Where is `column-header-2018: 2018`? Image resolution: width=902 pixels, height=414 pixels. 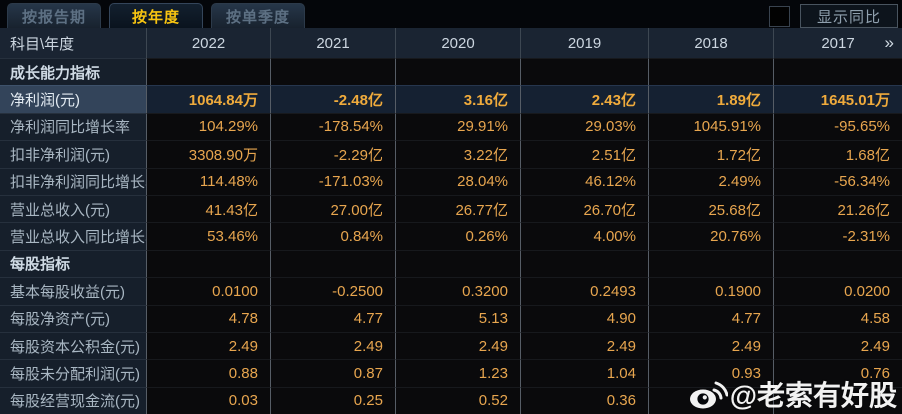 column-header-2018: 2018 is located at coordinates (710, 43).